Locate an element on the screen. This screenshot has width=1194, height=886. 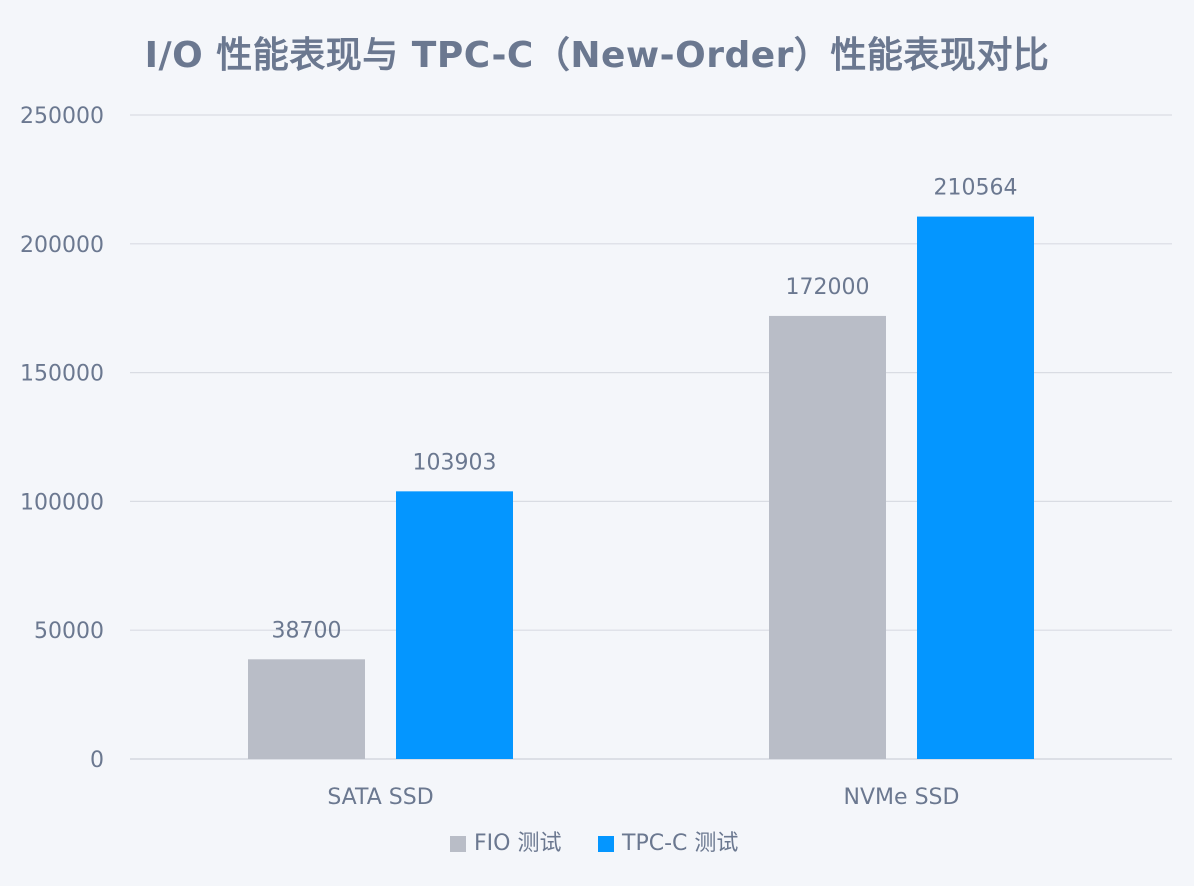
data-label: 103903 is located at coordinates (455, 462).